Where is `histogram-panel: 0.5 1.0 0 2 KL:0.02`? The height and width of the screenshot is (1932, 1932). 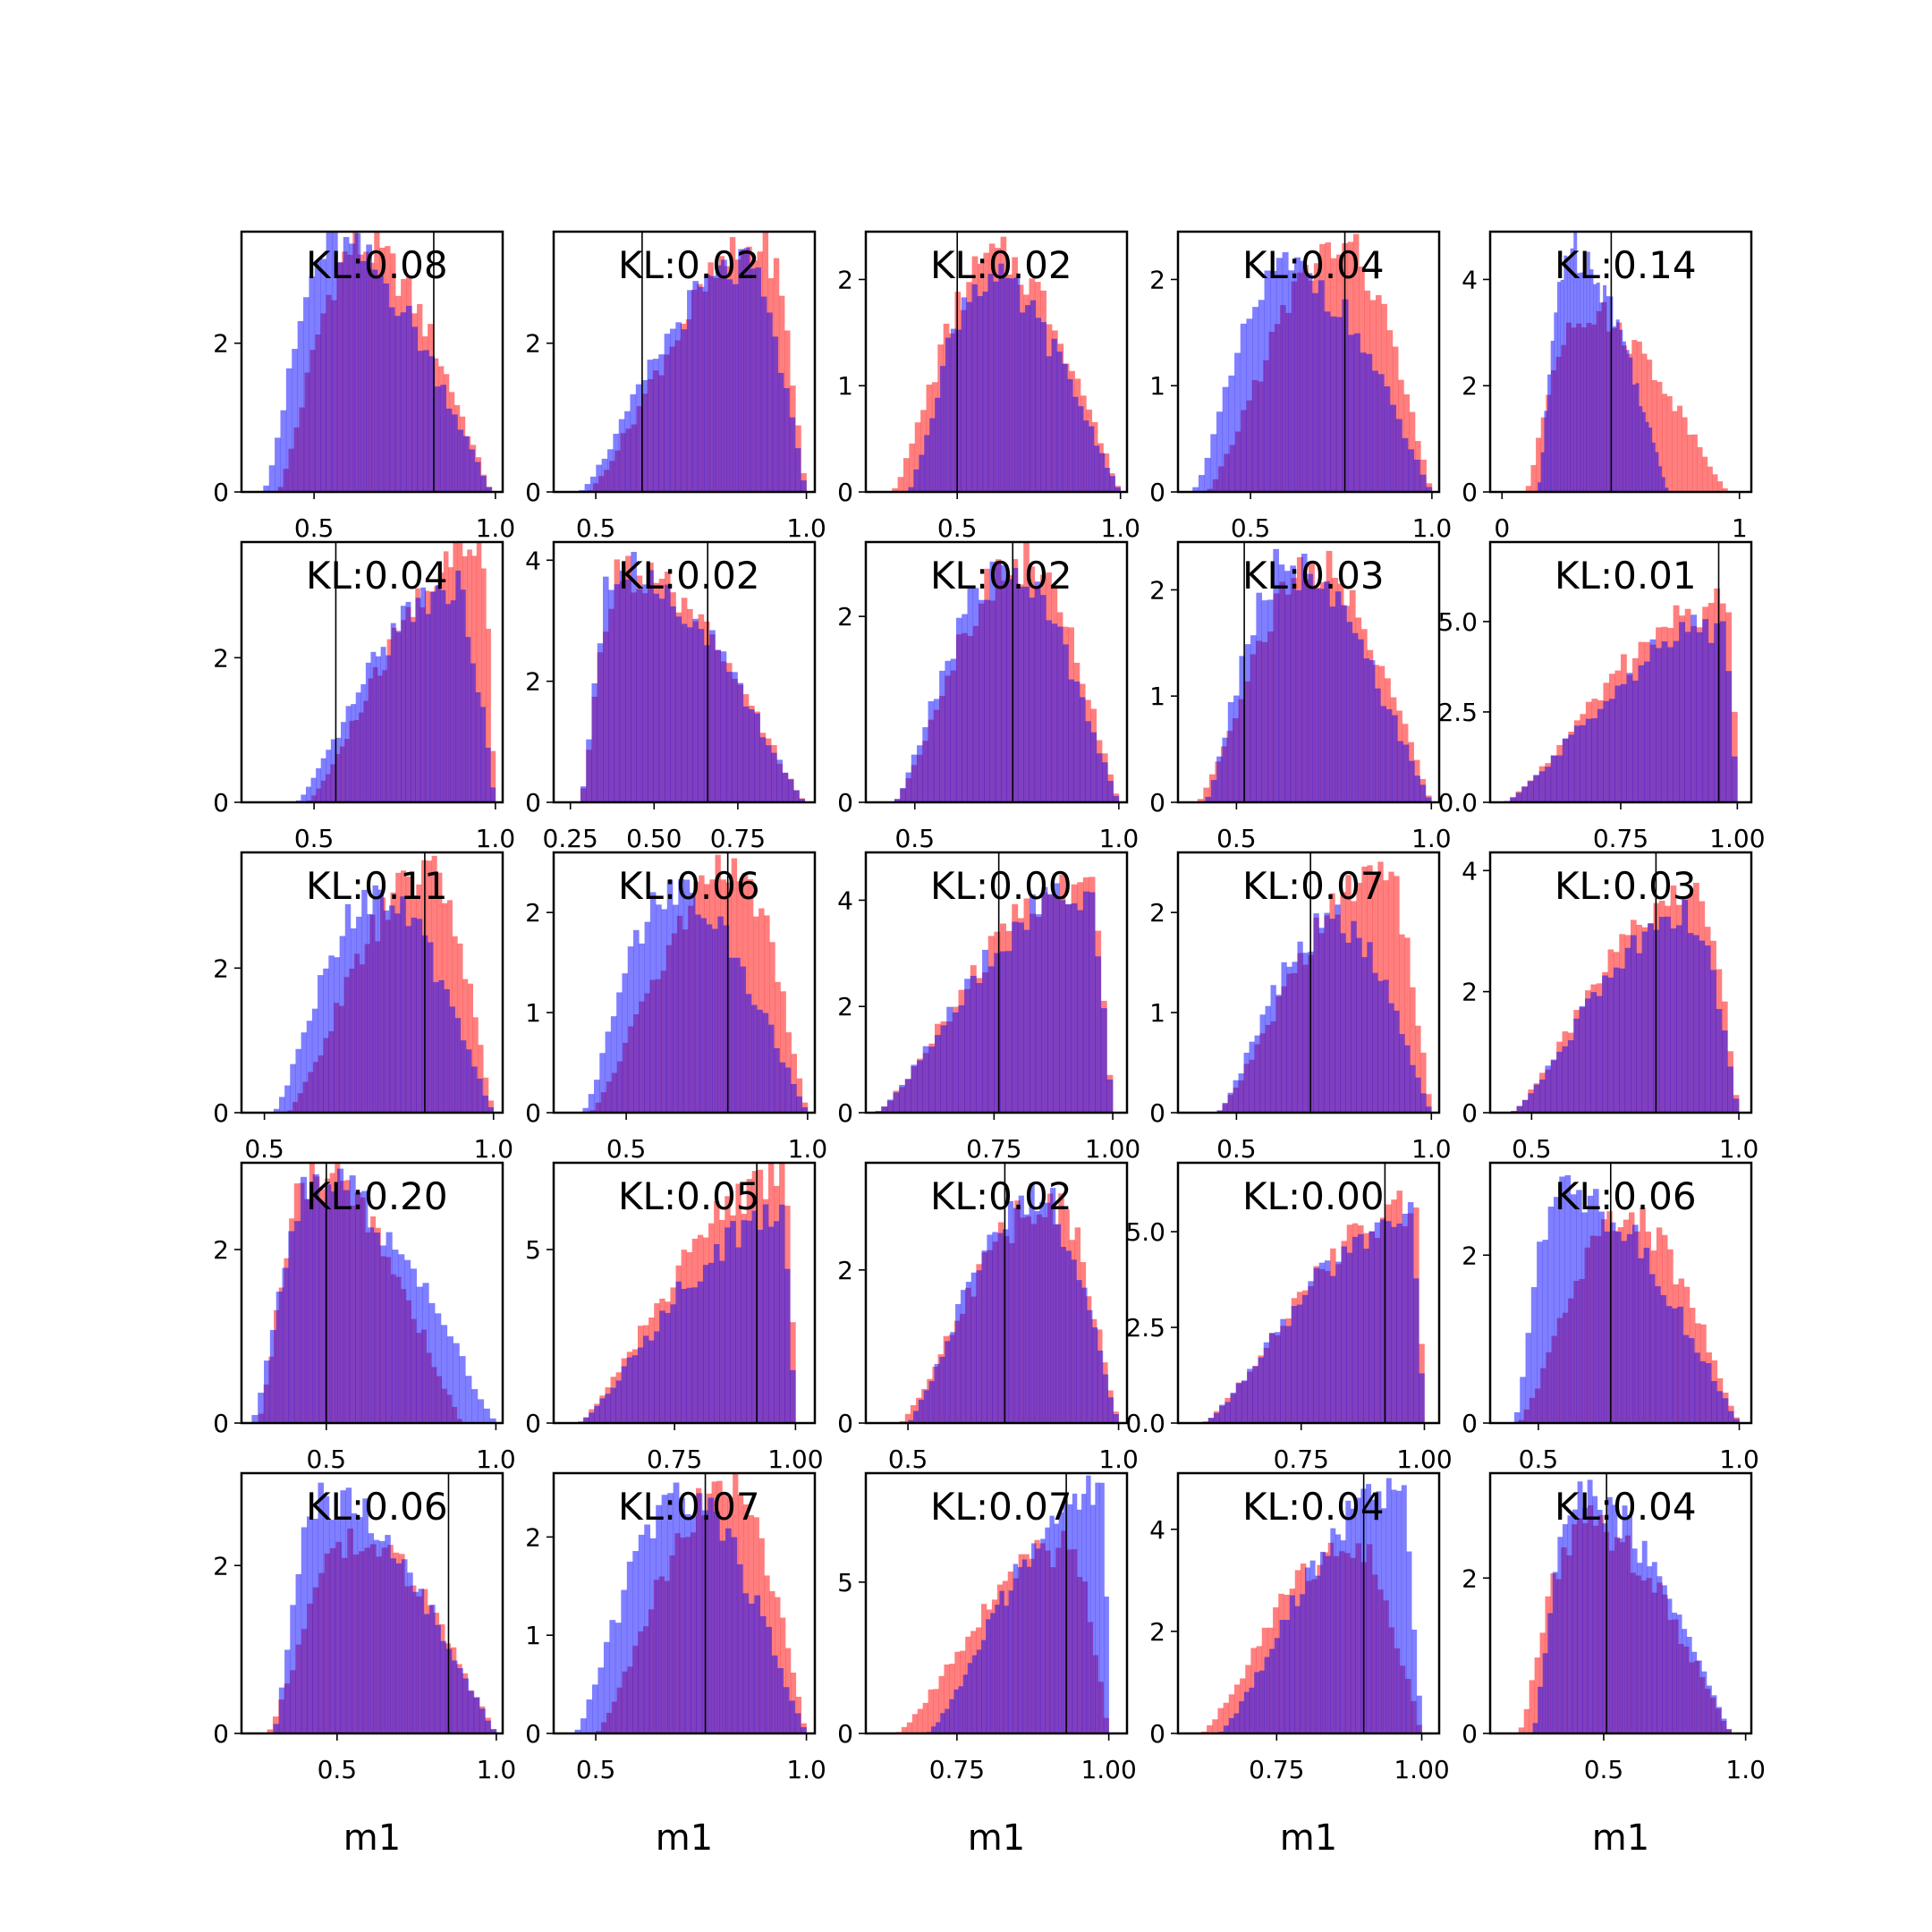
histogram-panel: 0.5 1.0 0 2 KL:0.02 is located at coordinates (675, 386).